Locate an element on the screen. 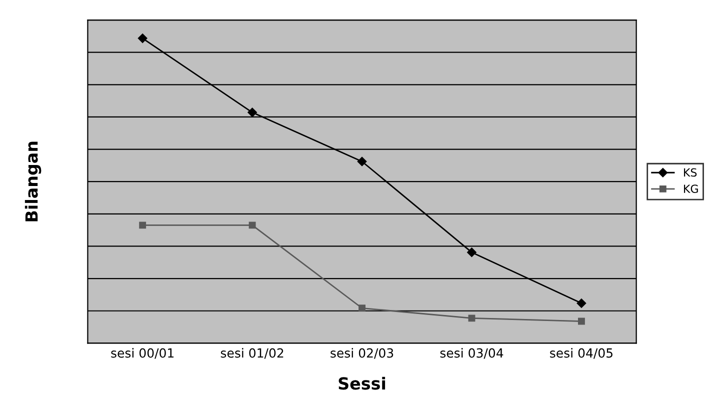 This screenshot has width=719, height=417. x-axis-title: Sessi is located at coordinates (362, 383).